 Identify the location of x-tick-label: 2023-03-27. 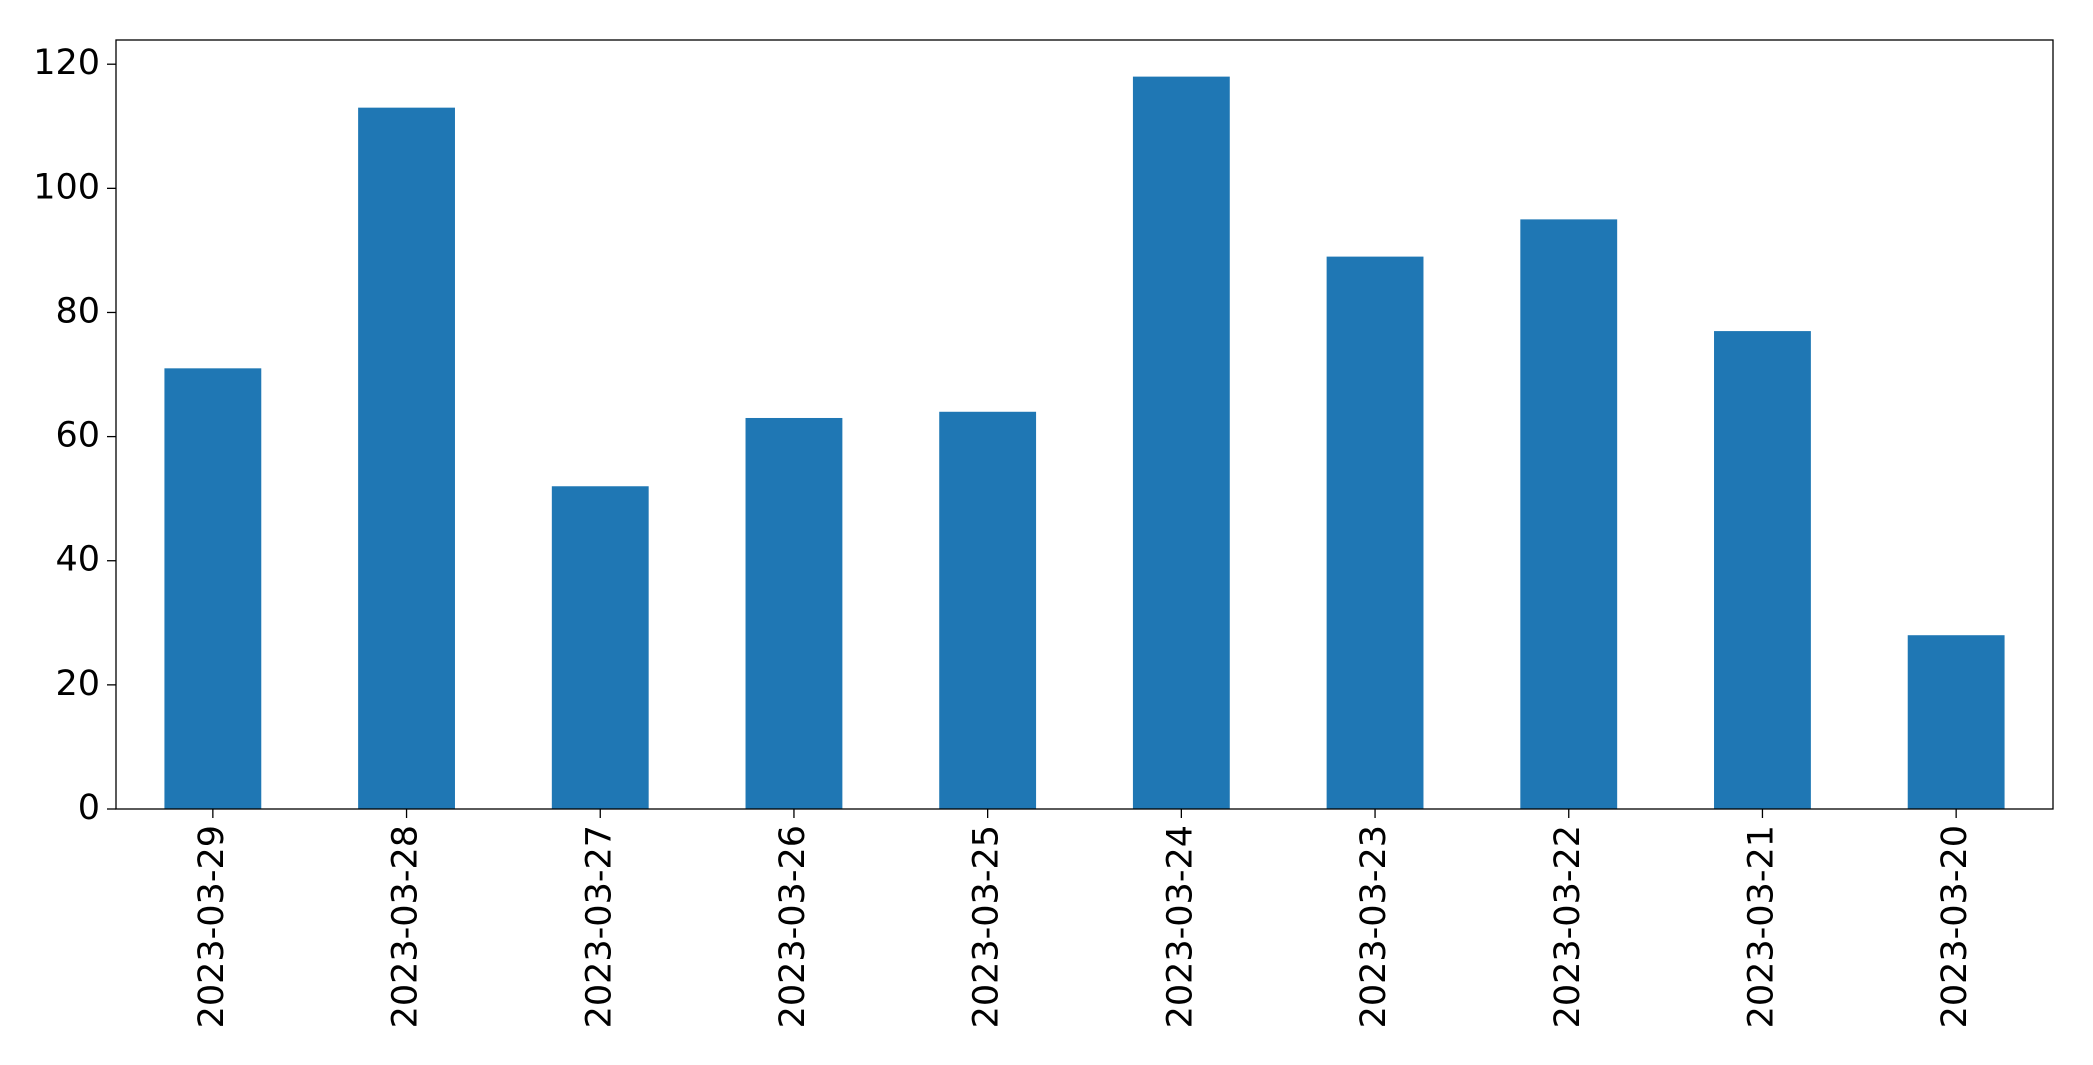
(599, 926).